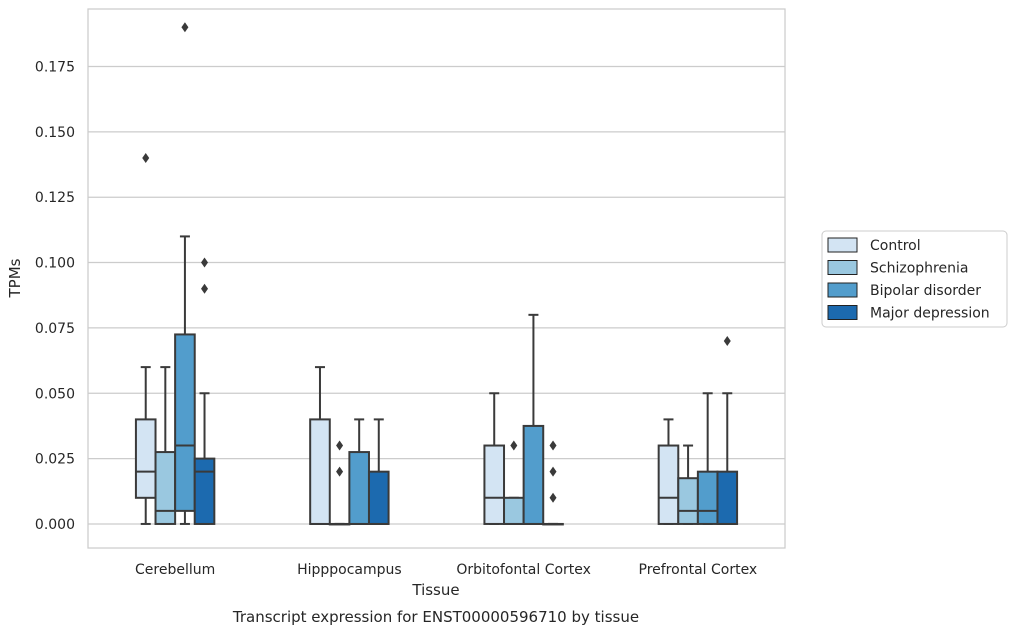 The image size is (1017, 634). Describe the element at coordinates (55, 68) in the screenshot. I see `y-tick-label: 0.175` at that location.